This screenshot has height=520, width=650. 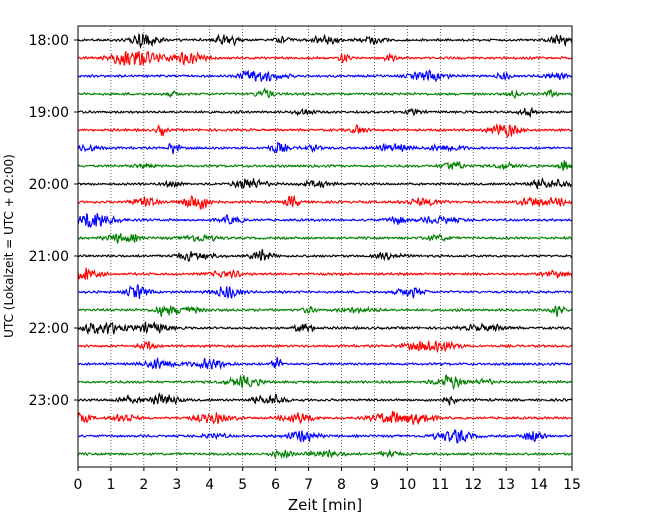 What do you see at coordinates (209, 485) in the screenshot?
I see `x-tick-label: 4` at bounding box center [209, 485].